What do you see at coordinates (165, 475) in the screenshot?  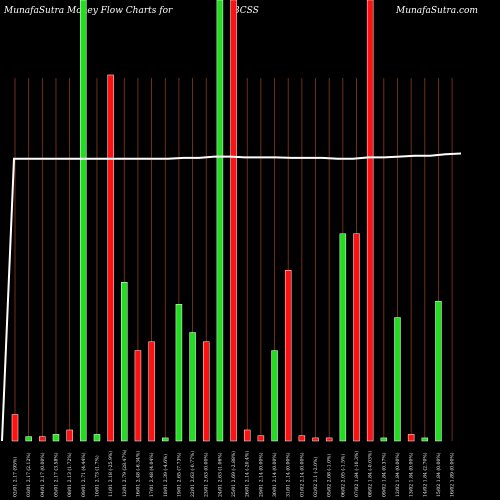 I see `x-tick-label: 18/01 2.39 (-4.6%)` at bounding box center [165, 475].